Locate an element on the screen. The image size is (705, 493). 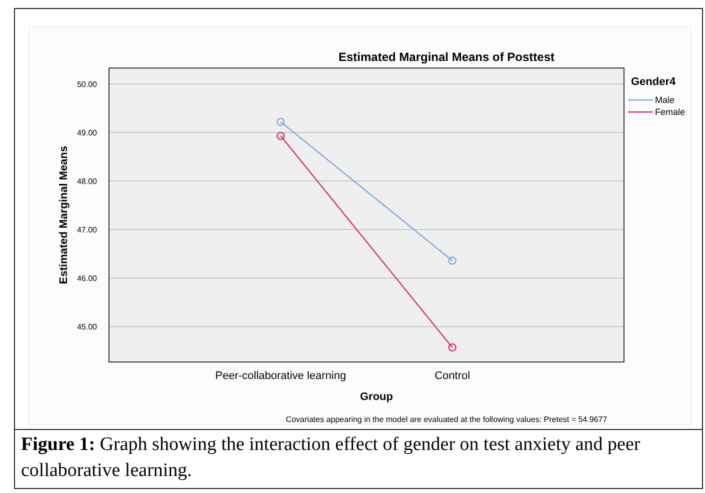
x-tick-label: Control is located at coordinates (452, 376).